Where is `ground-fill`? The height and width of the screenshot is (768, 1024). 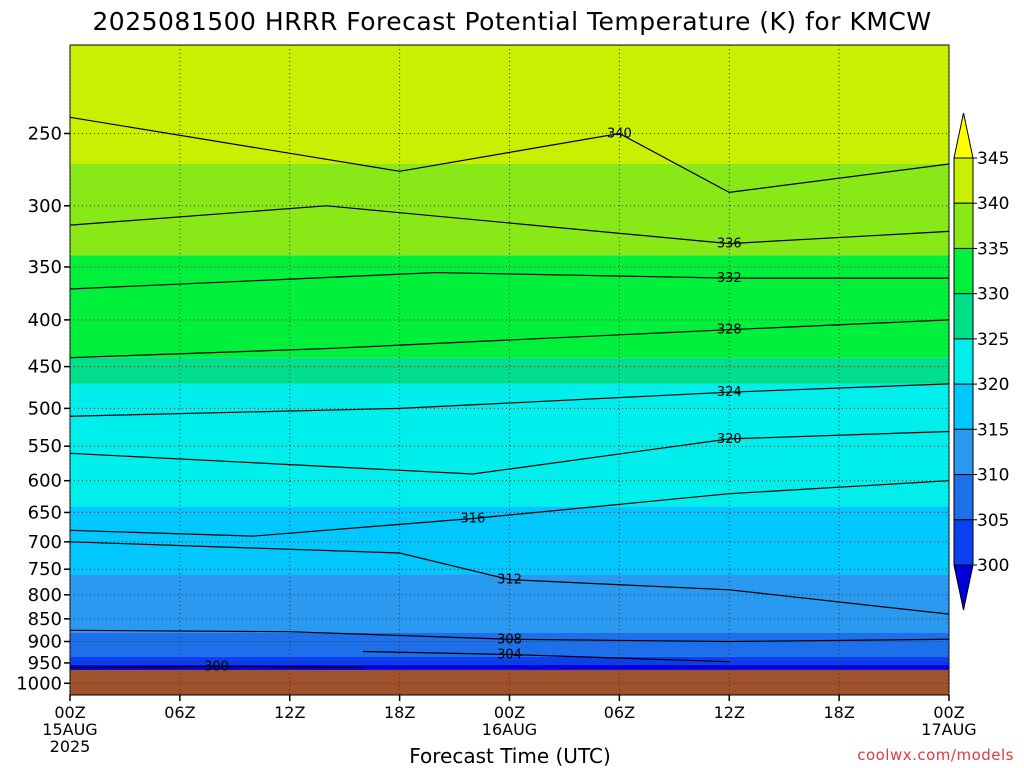
ground-fill is located at coordinates (509, 682).